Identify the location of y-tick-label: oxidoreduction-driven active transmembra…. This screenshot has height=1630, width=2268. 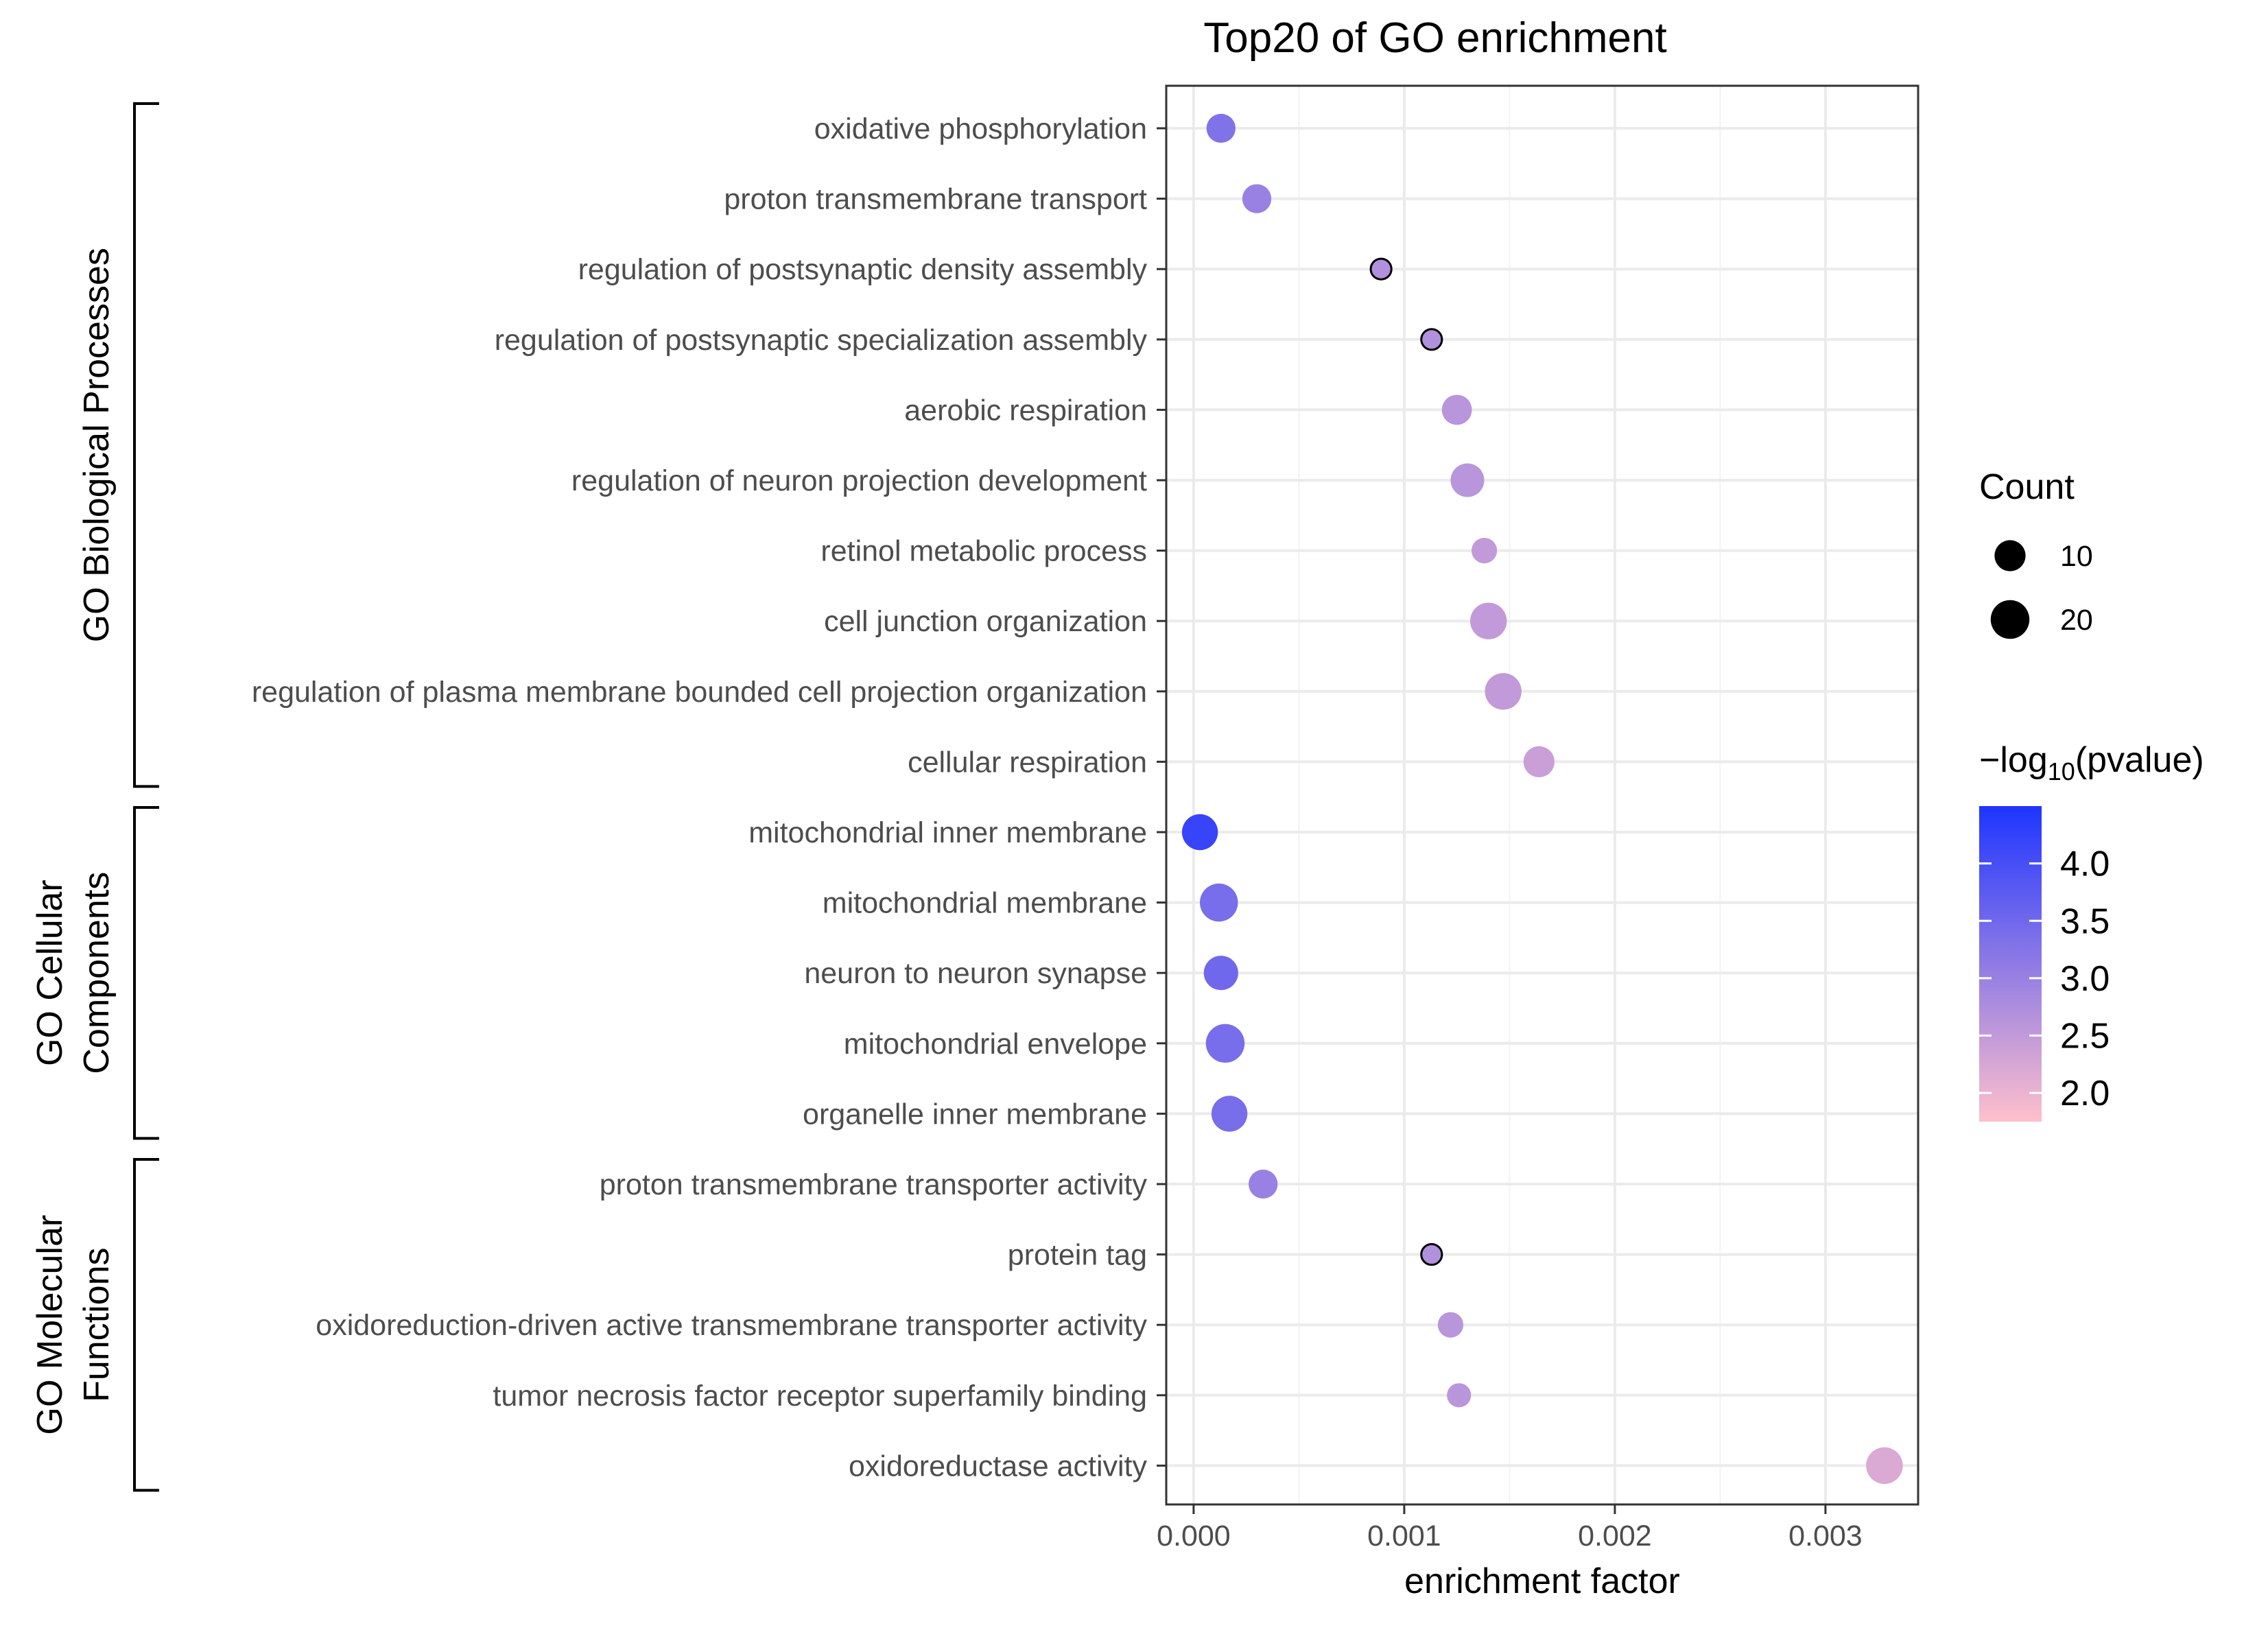
(731, 1325).